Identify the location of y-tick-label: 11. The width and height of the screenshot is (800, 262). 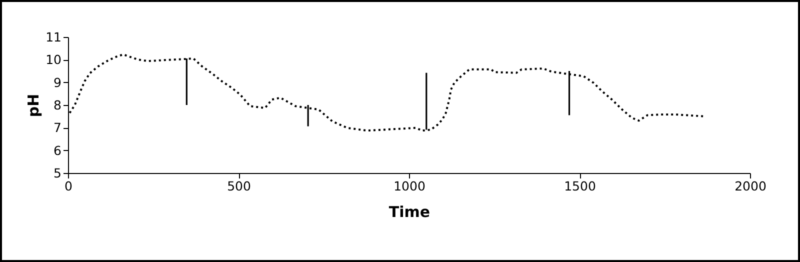
(54, 37).